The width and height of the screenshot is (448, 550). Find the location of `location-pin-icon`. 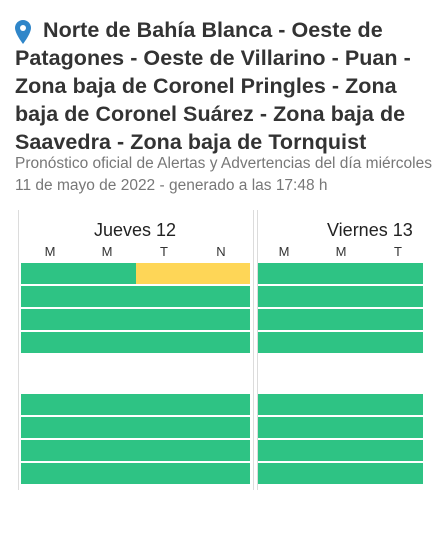

location-pin-icon is located at coordinates (23, 32).